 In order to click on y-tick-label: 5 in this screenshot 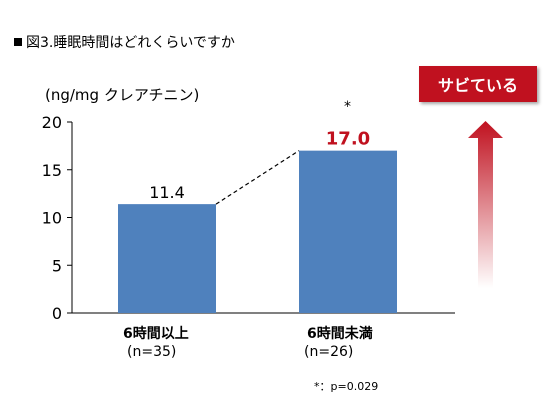, I will do `click(57, 265)`.